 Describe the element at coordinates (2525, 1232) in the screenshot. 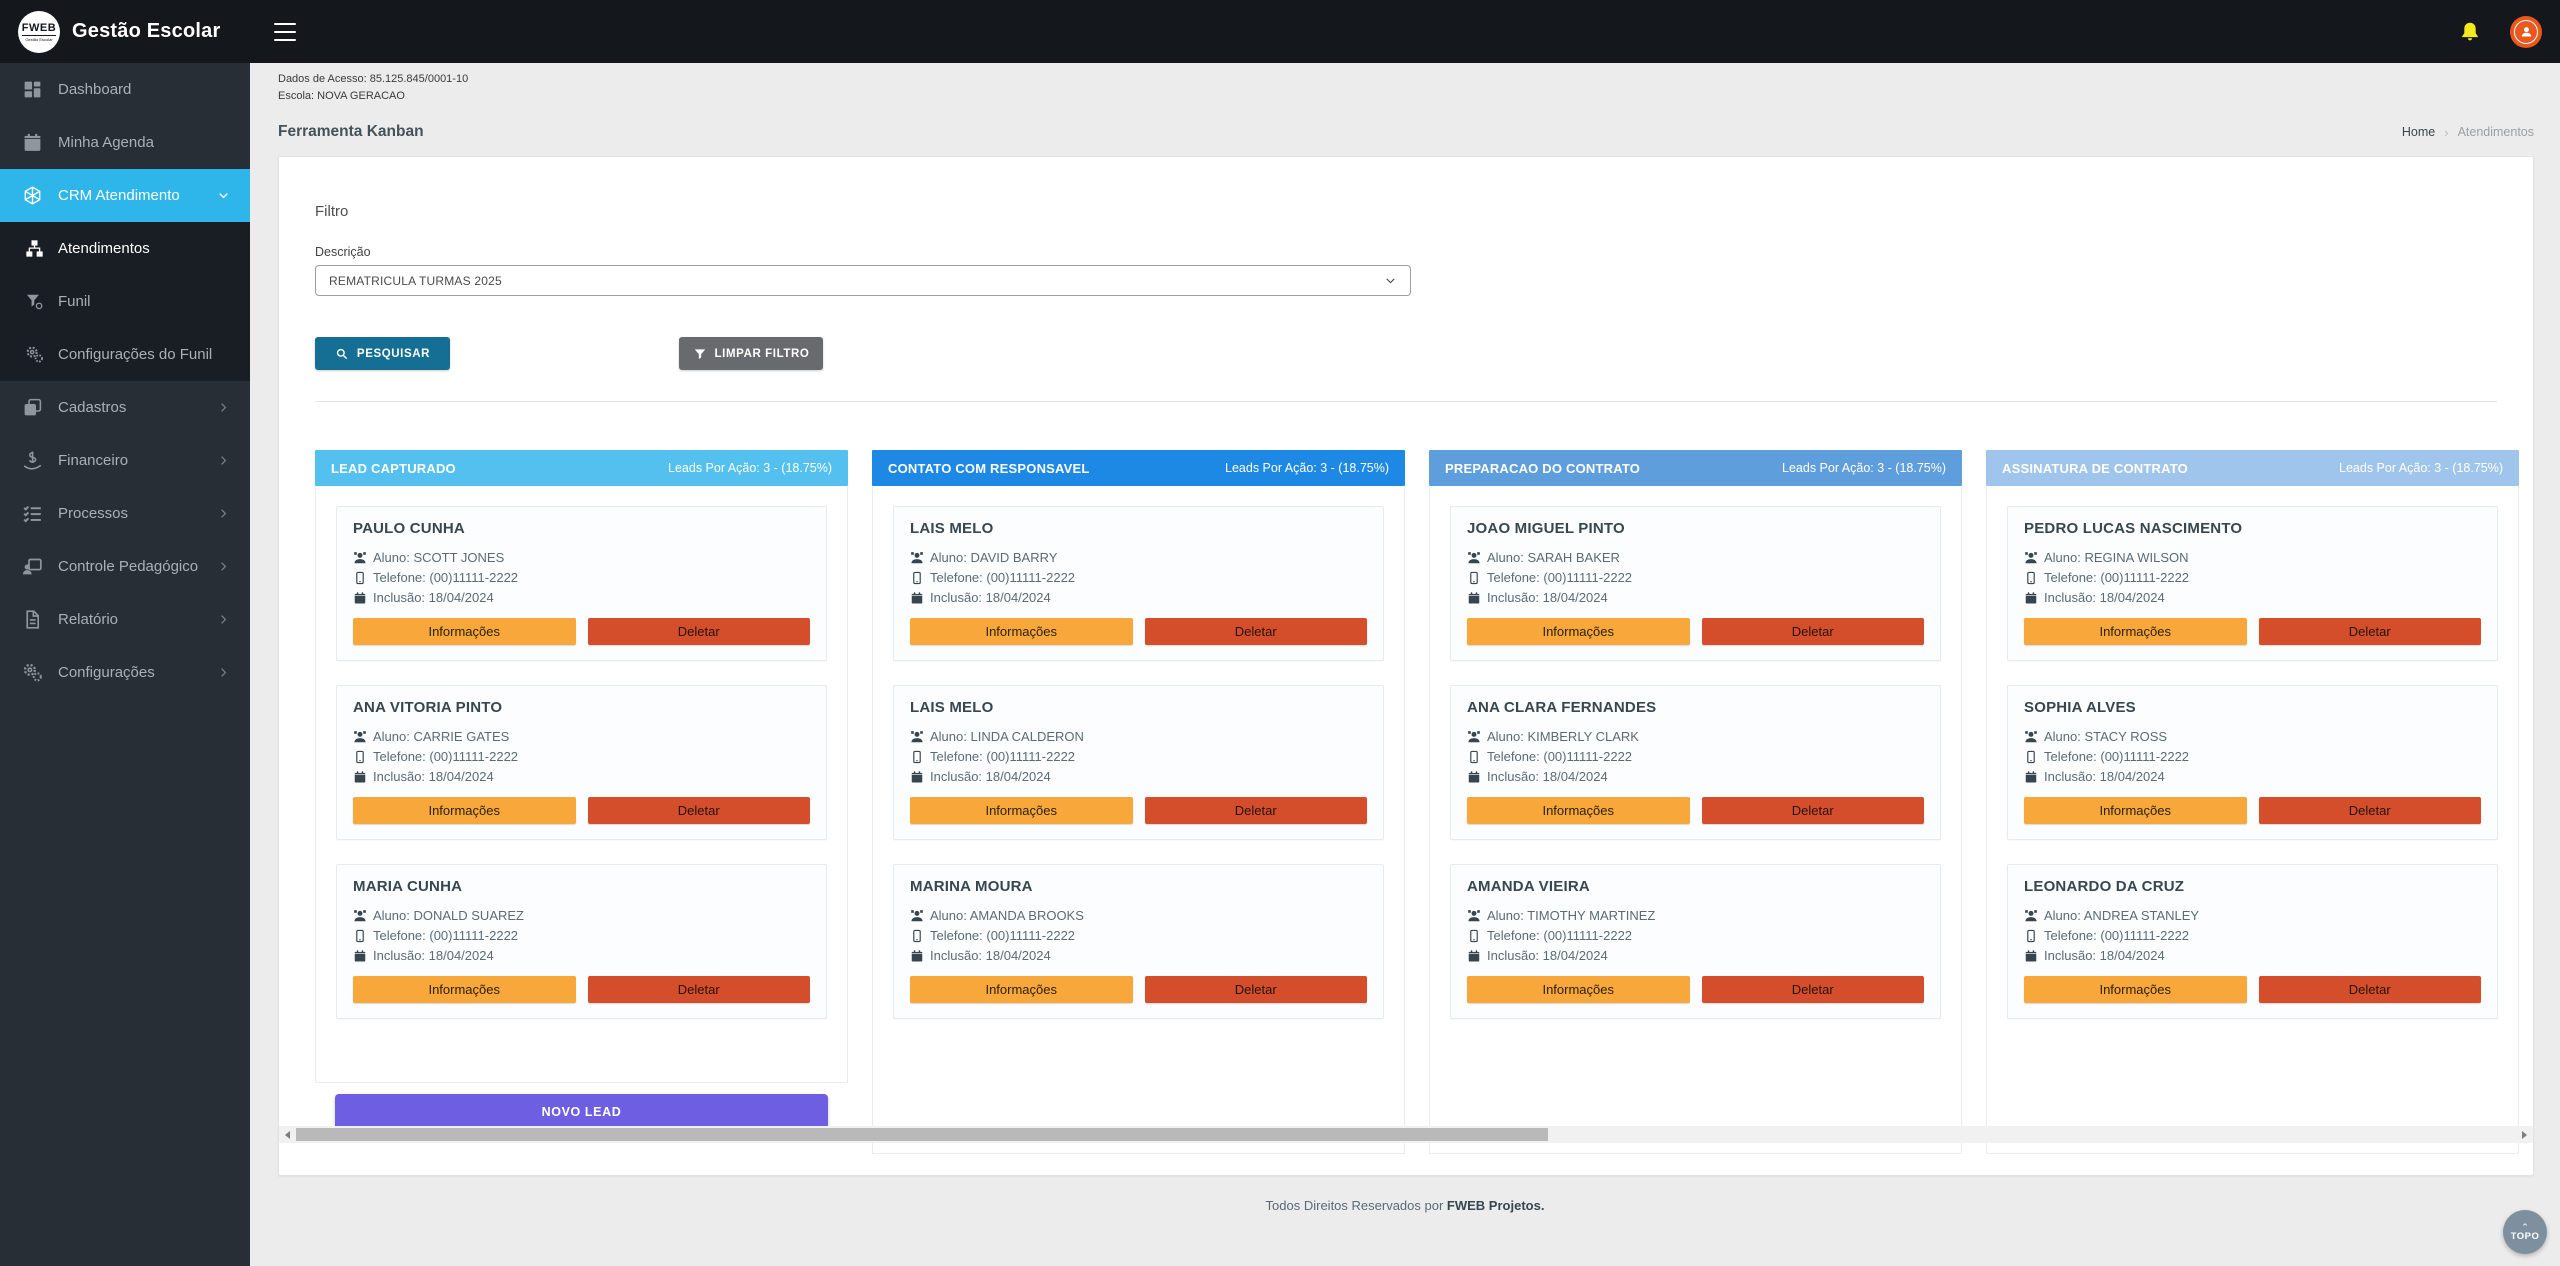

I see `scroll-to-top-button: ⌃ TOPO` at that location.